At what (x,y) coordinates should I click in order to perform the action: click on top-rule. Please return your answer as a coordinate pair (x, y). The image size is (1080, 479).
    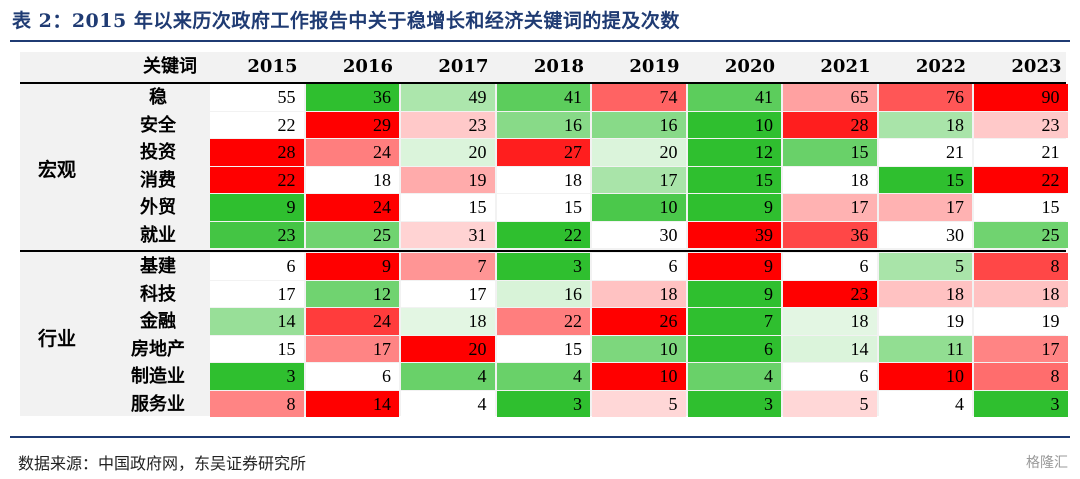
    Looking at the image, I should click on (540, 41).